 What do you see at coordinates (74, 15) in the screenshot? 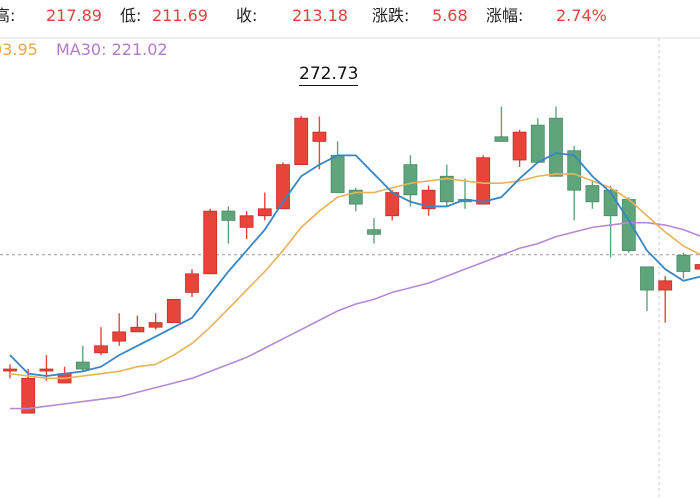
I see `high-value: 217.89` at bounding box center [74, 15].